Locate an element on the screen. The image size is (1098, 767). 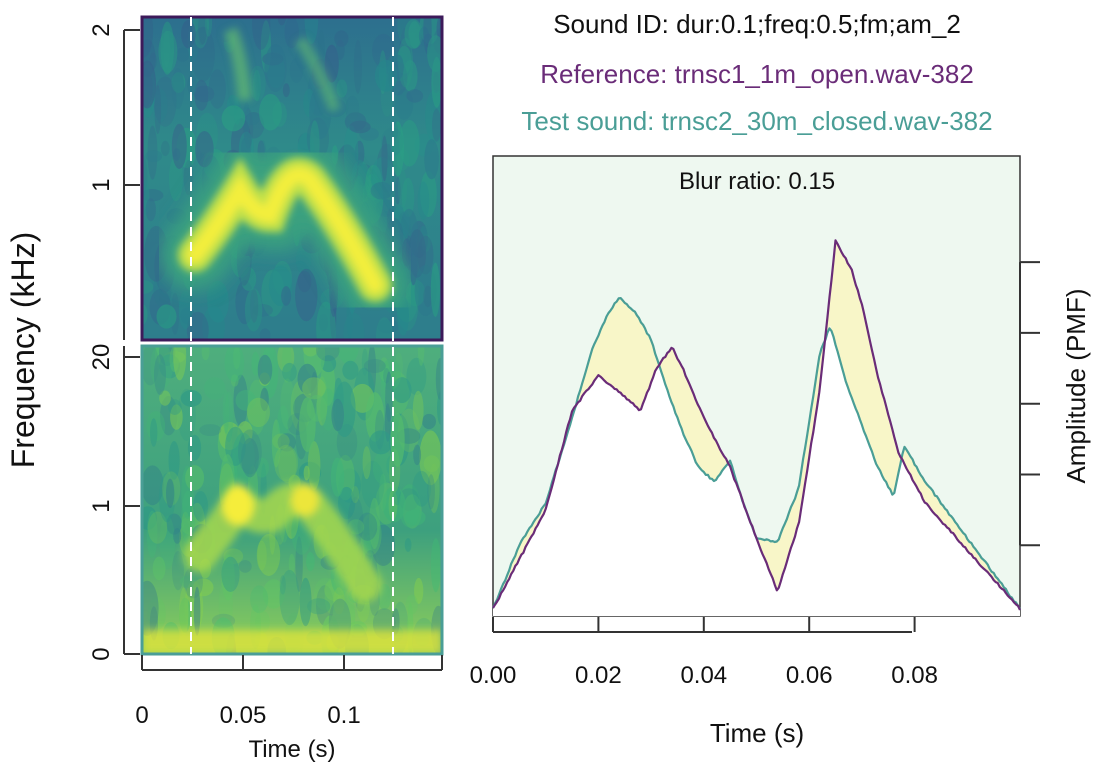
test-label: Test sound: trnsc2_30m_closed.wav-382 is located at coordinates (756, 121).